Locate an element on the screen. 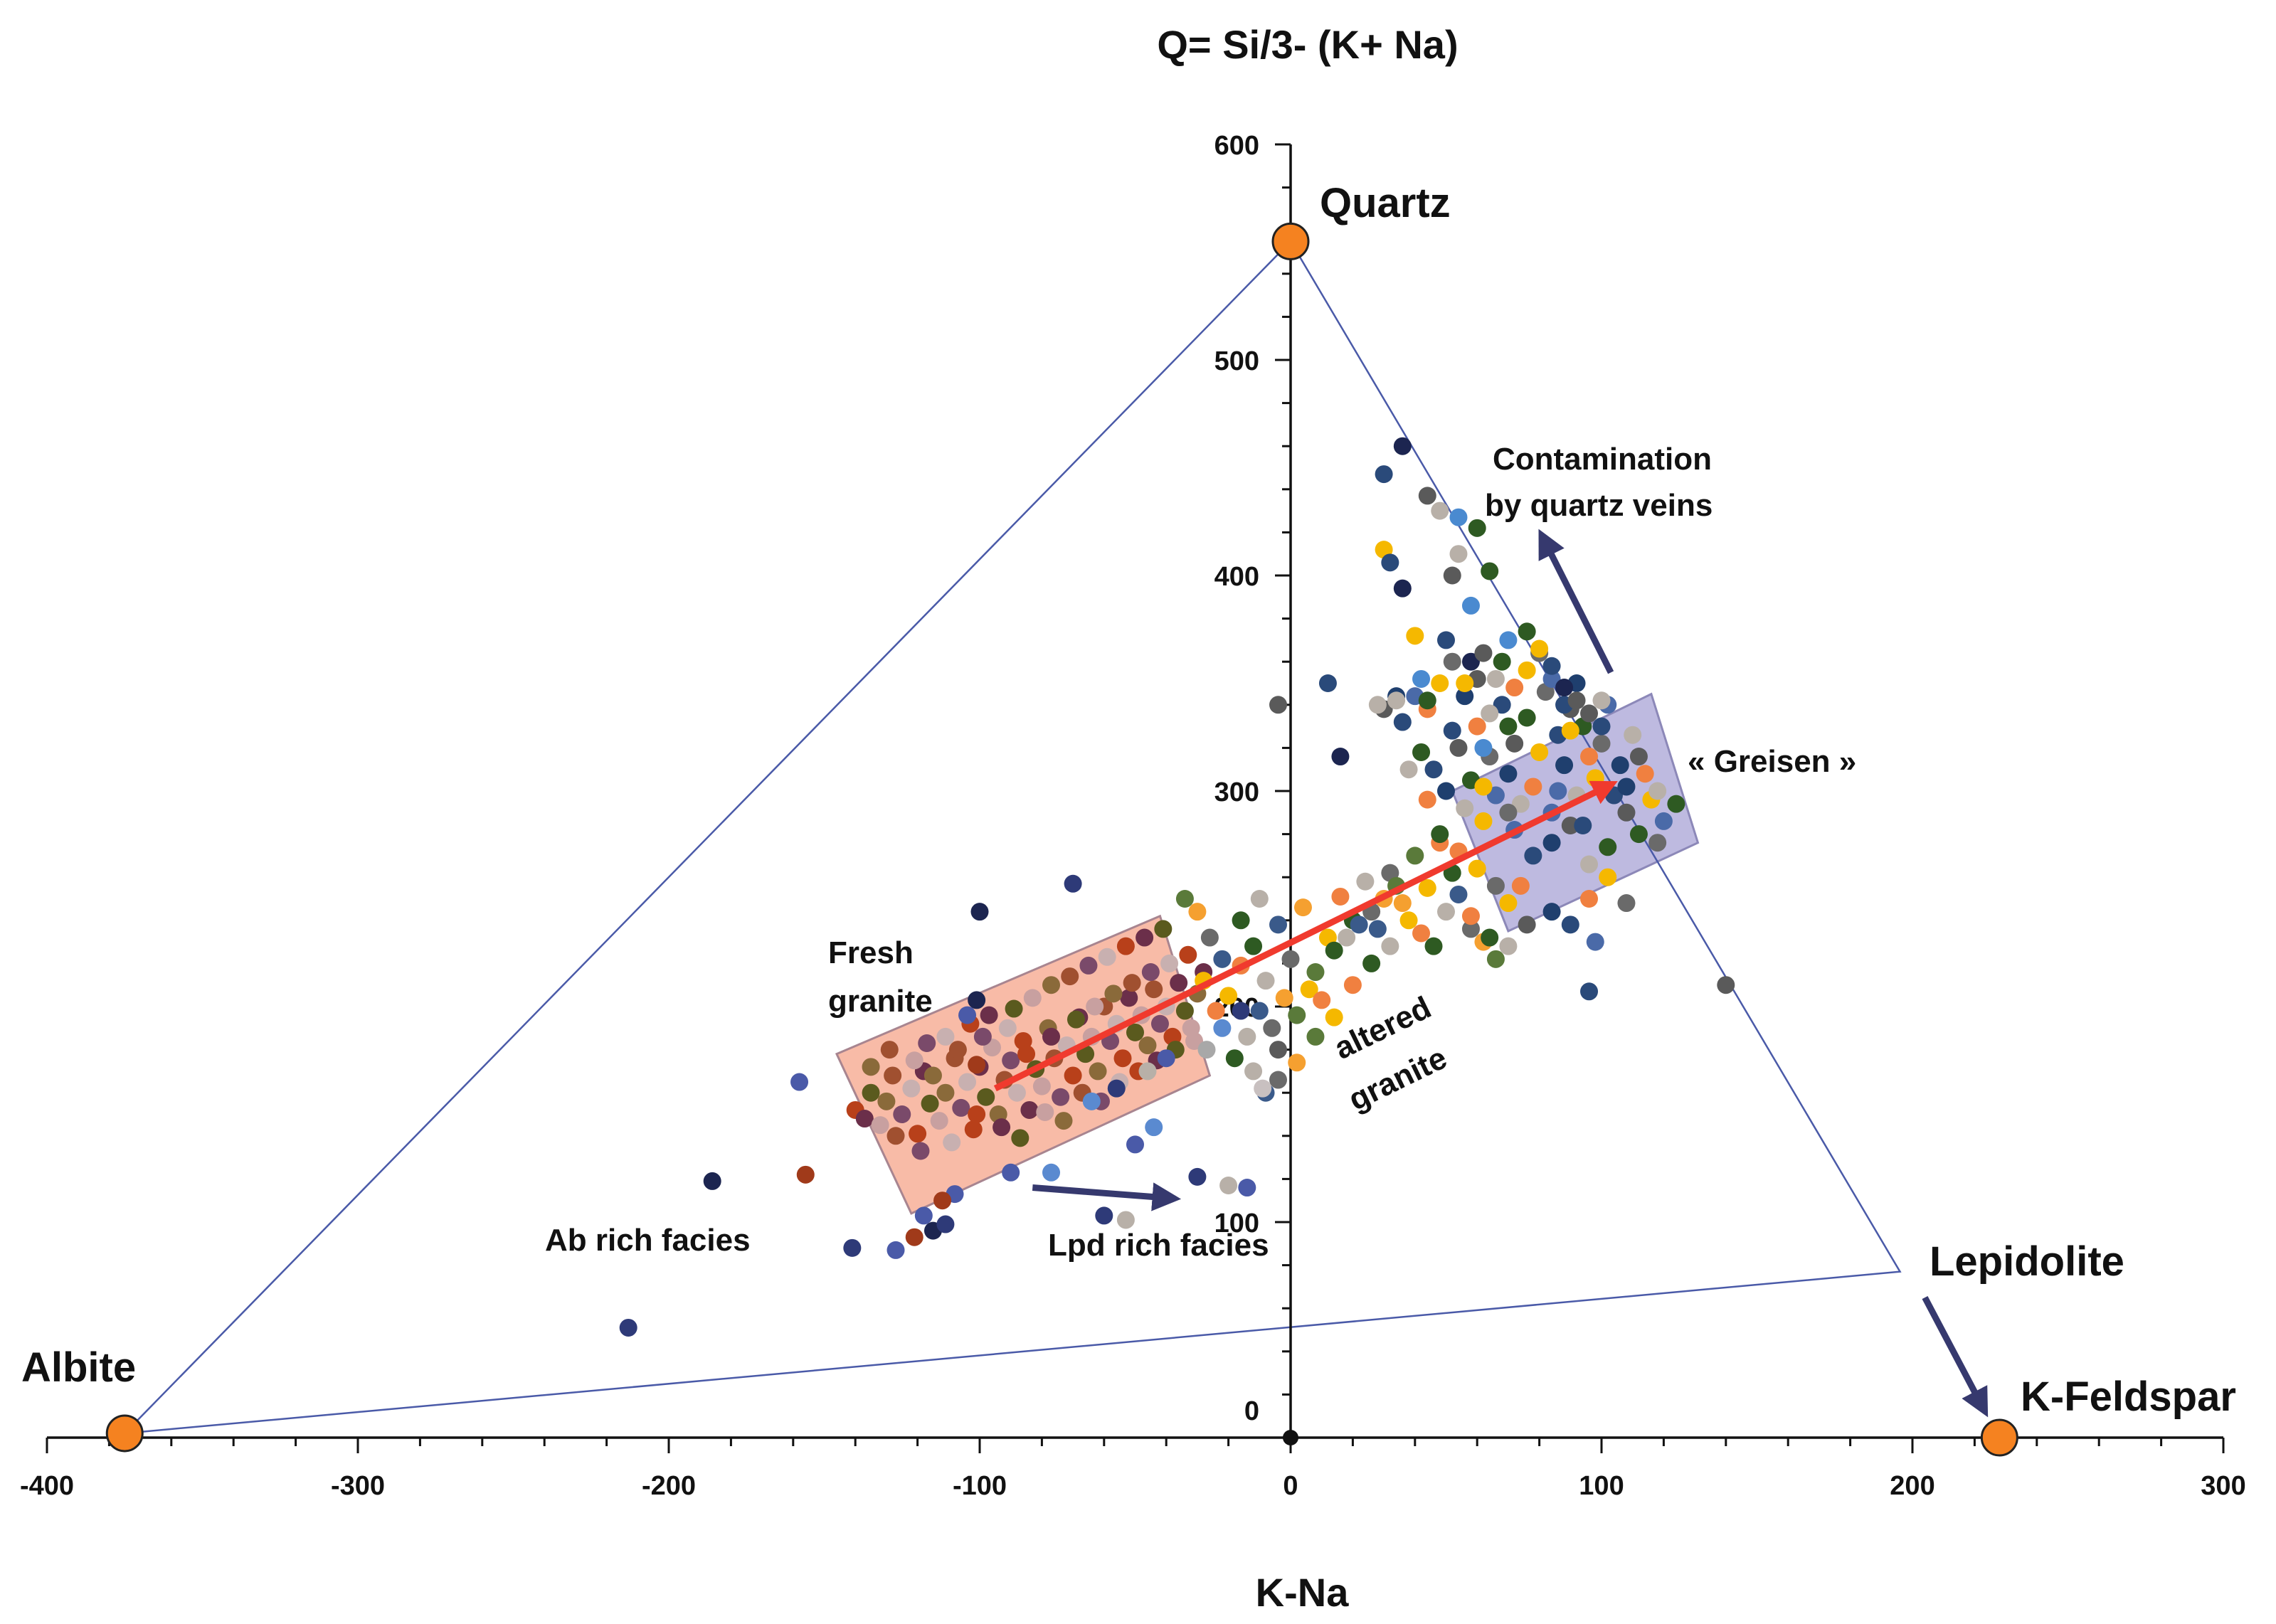 The image size is (2276, 1624). annotation-by-quartz-veins: by quartz veins is located at coordinates (1599, 505).